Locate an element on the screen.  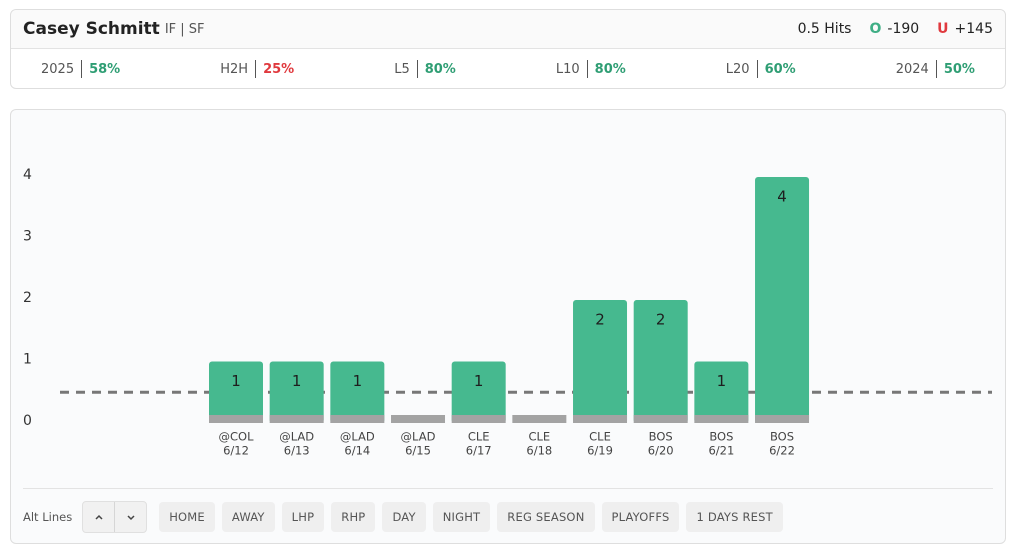
stat: 2025 58% is located at coordinates (80, 69).